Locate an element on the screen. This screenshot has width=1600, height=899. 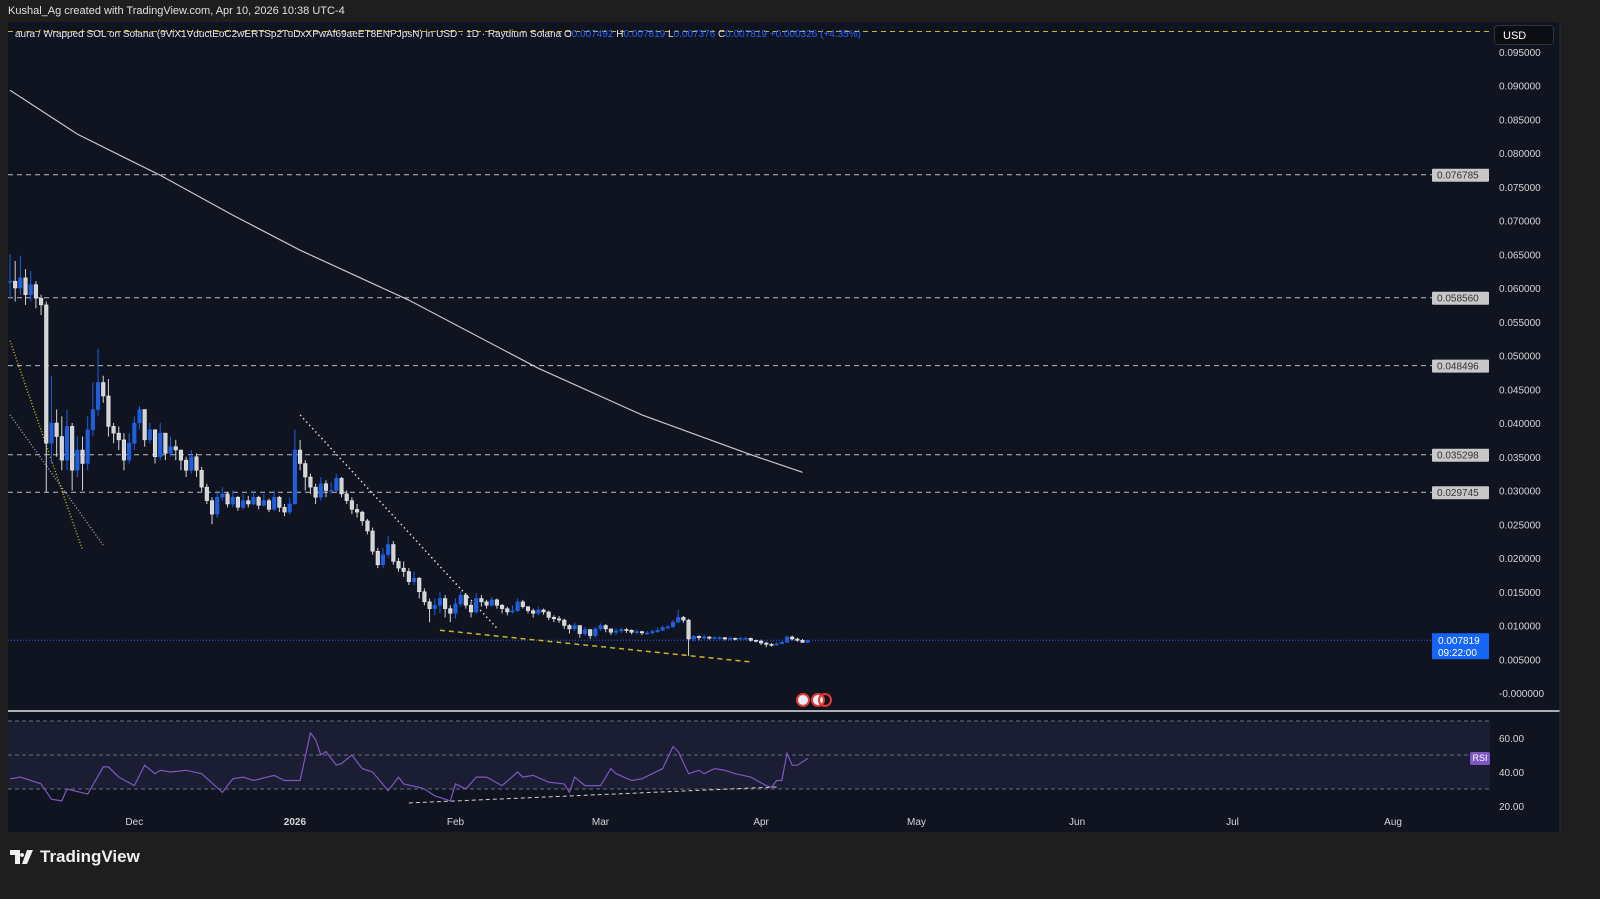
currency-button: USD is located at coordinates (1524, 35).